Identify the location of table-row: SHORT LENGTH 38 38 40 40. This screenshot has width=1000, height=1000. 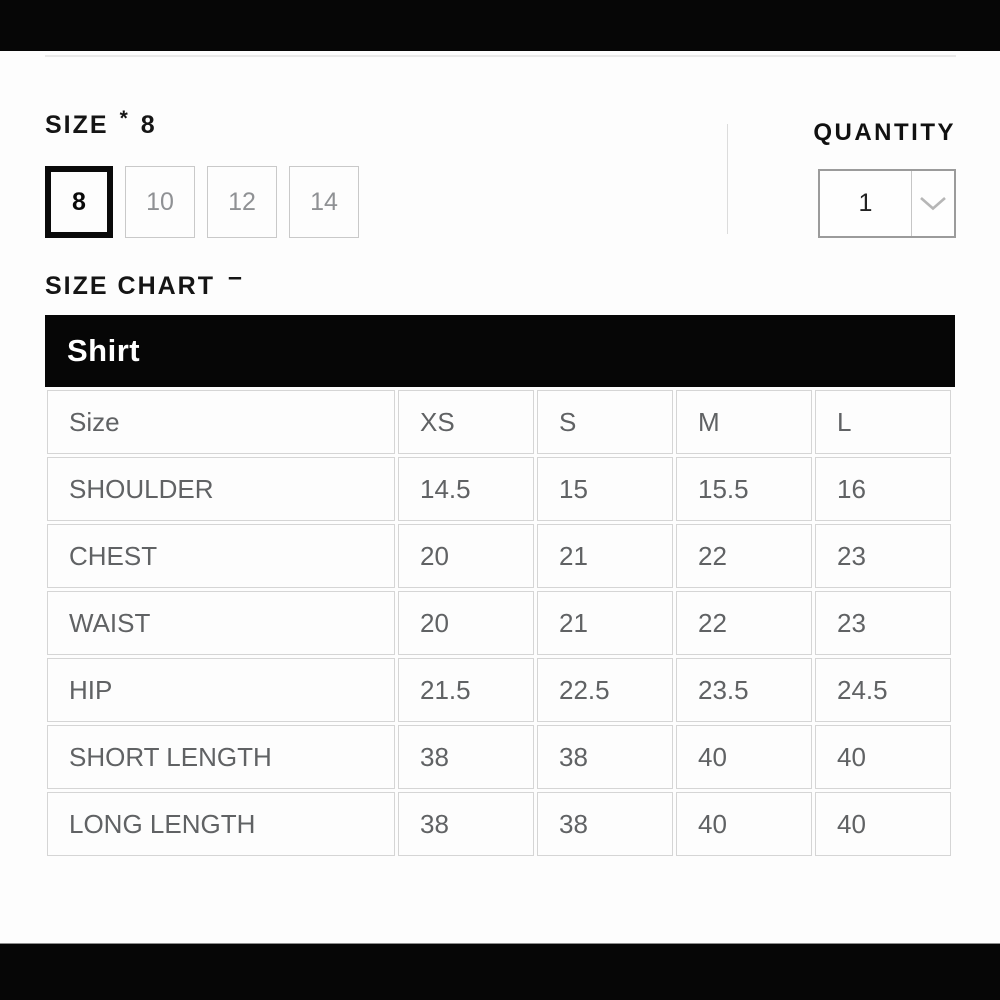
(499, 757).